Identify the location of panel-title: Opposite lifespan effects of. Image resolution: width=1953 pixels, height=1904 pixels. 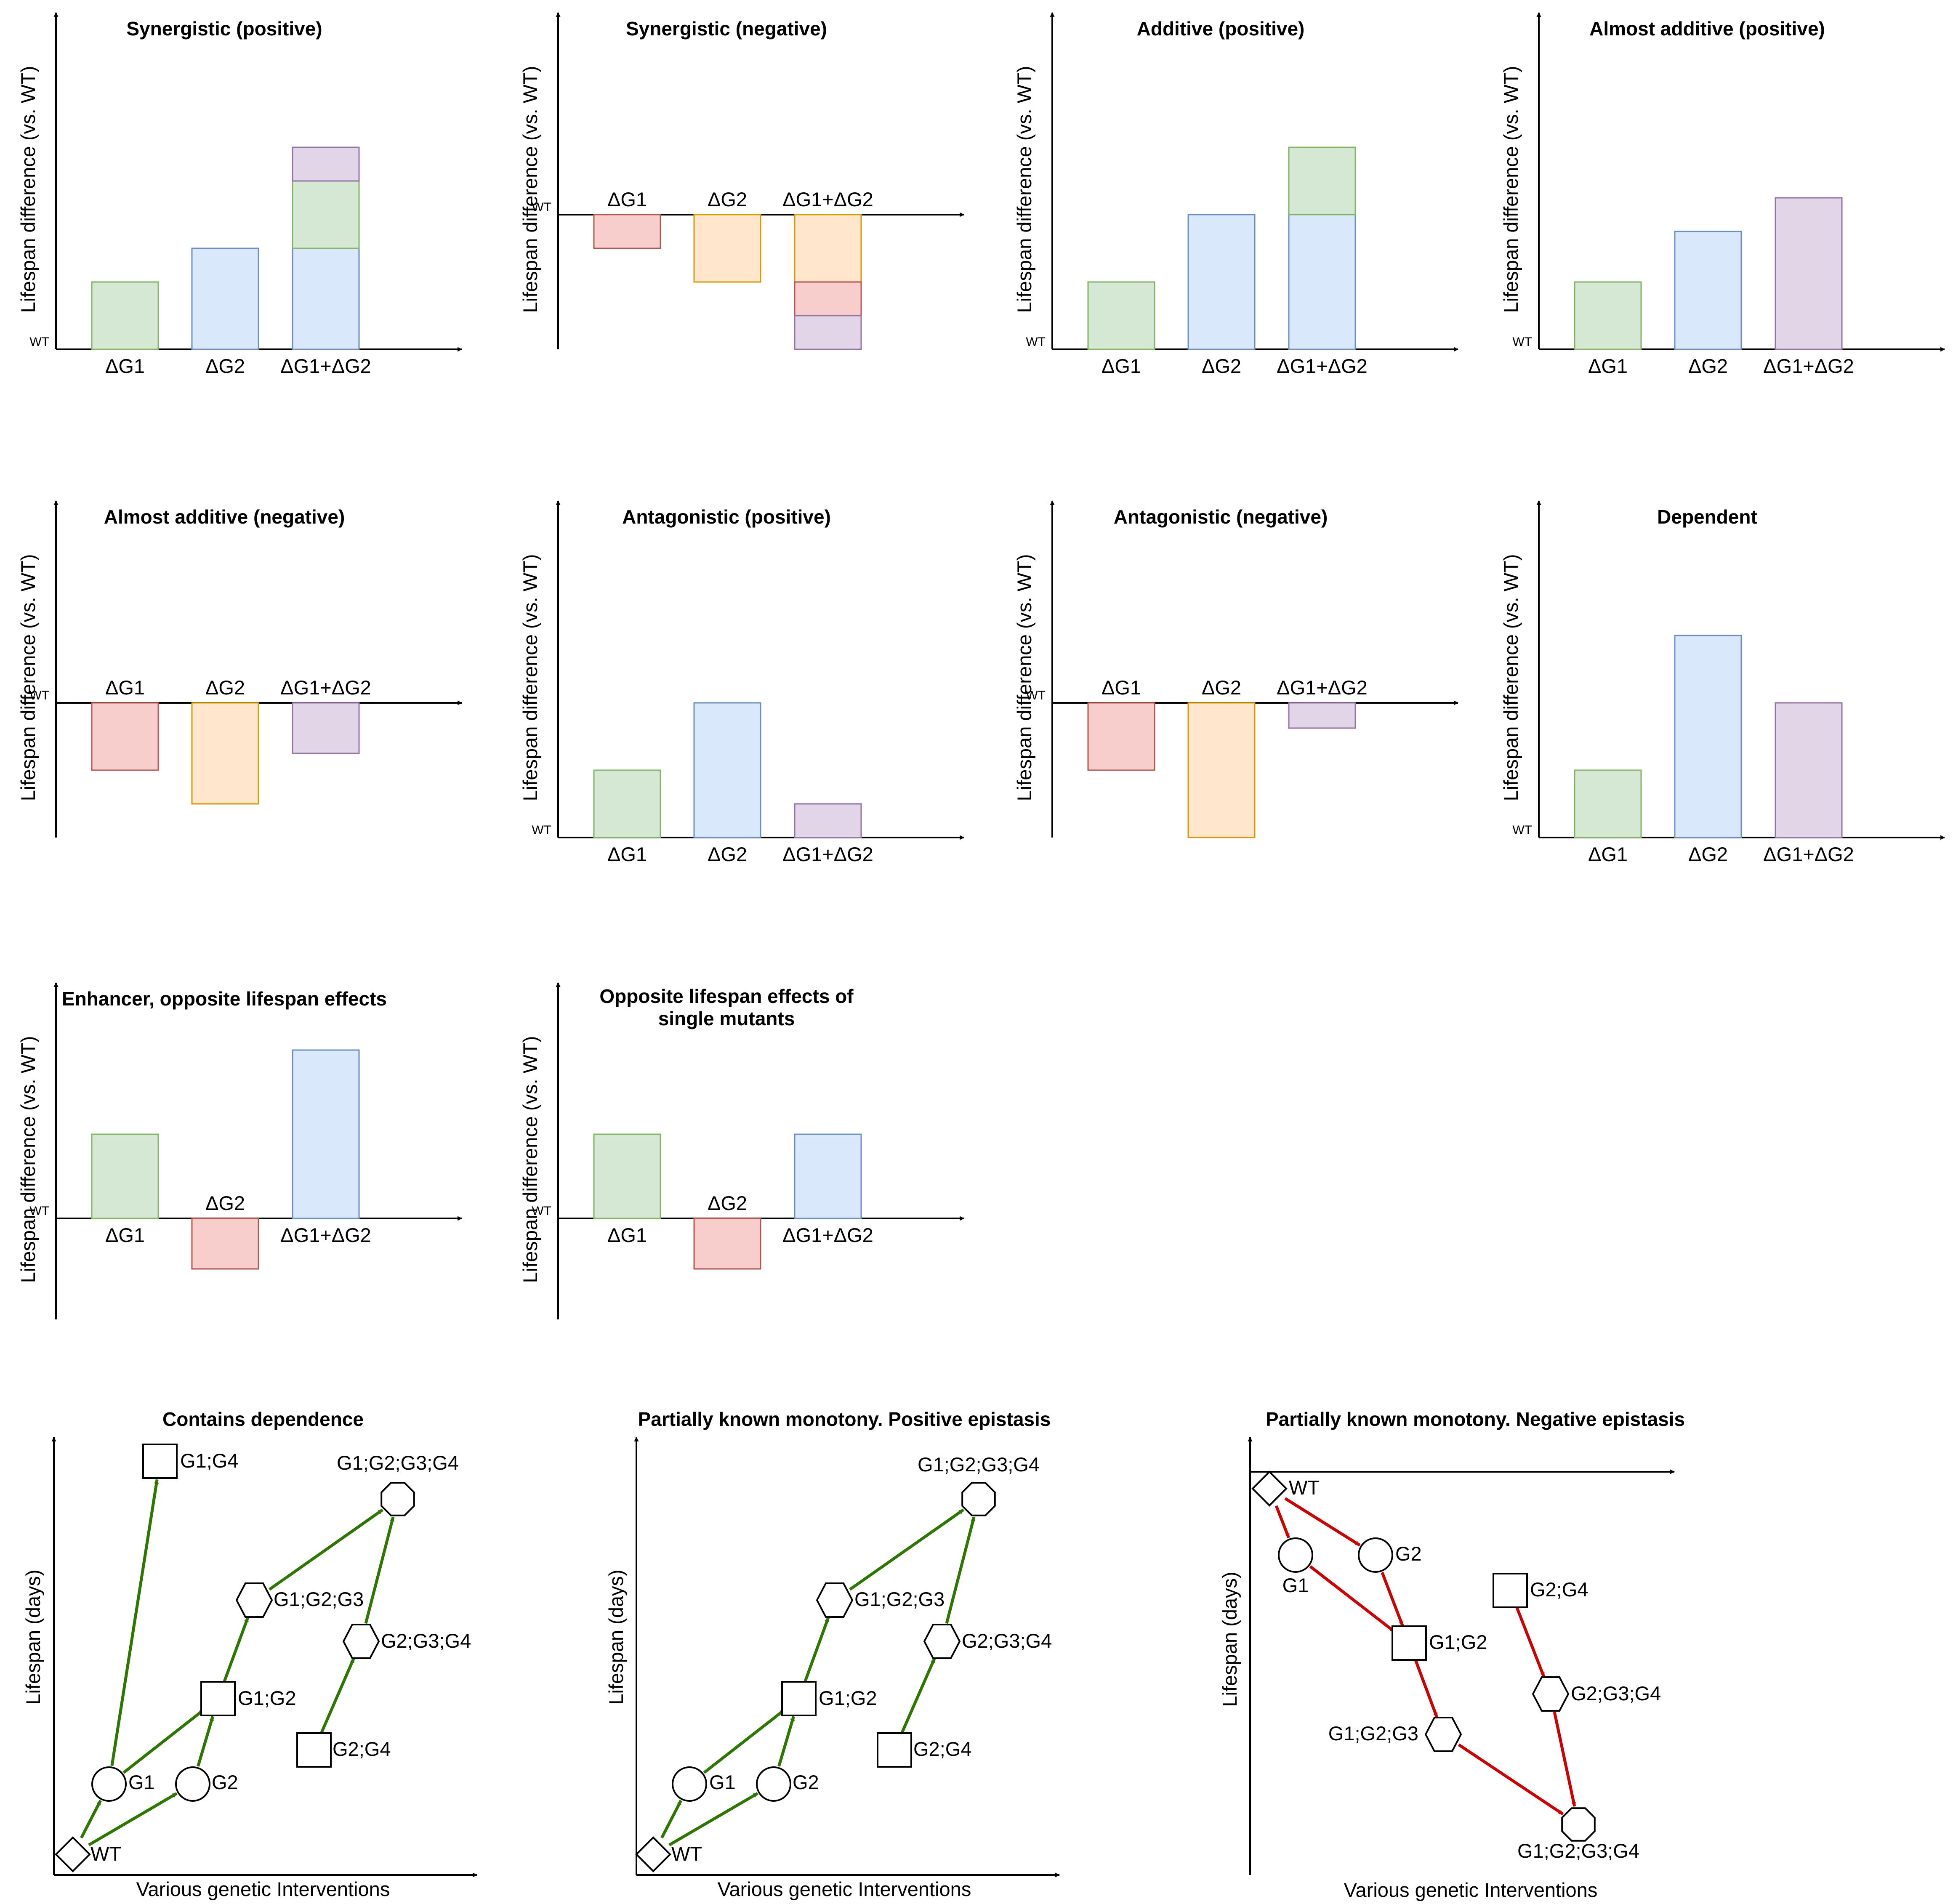
(726, 996).